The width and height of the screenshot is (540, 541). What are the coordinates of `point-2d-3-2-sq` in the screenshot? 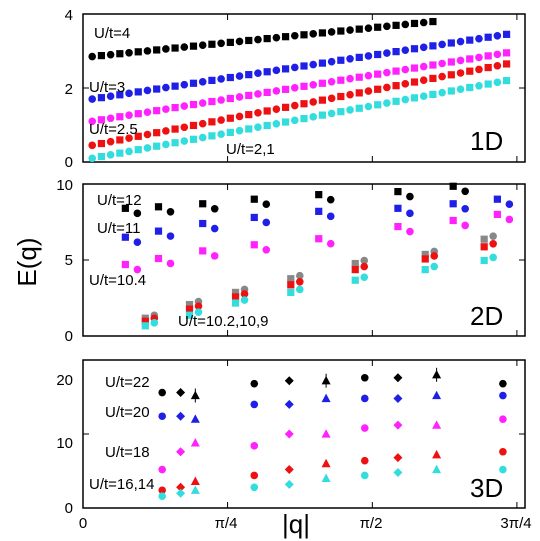 It's located at (235, 292).